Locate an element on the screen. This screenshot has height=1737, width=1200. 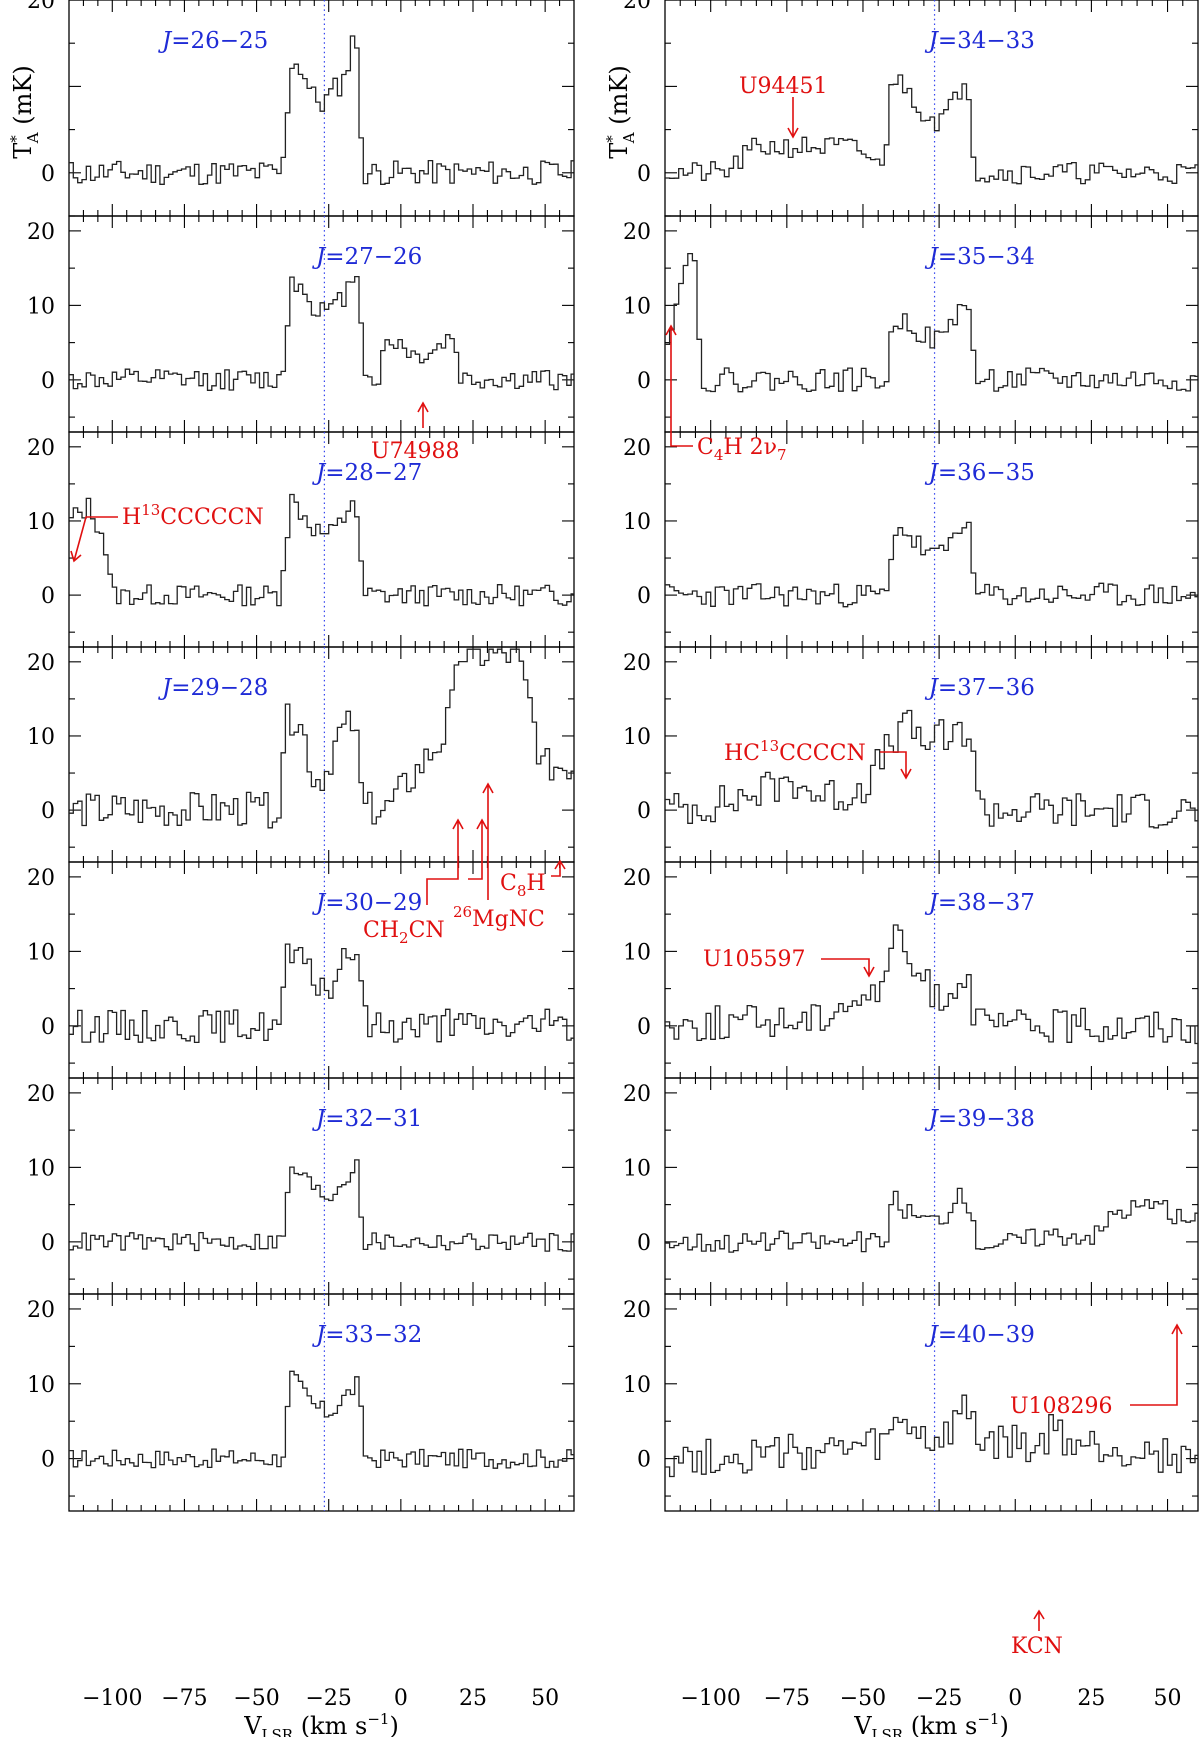
annotation-c8h: C8H is located at coordinates (533, 879).